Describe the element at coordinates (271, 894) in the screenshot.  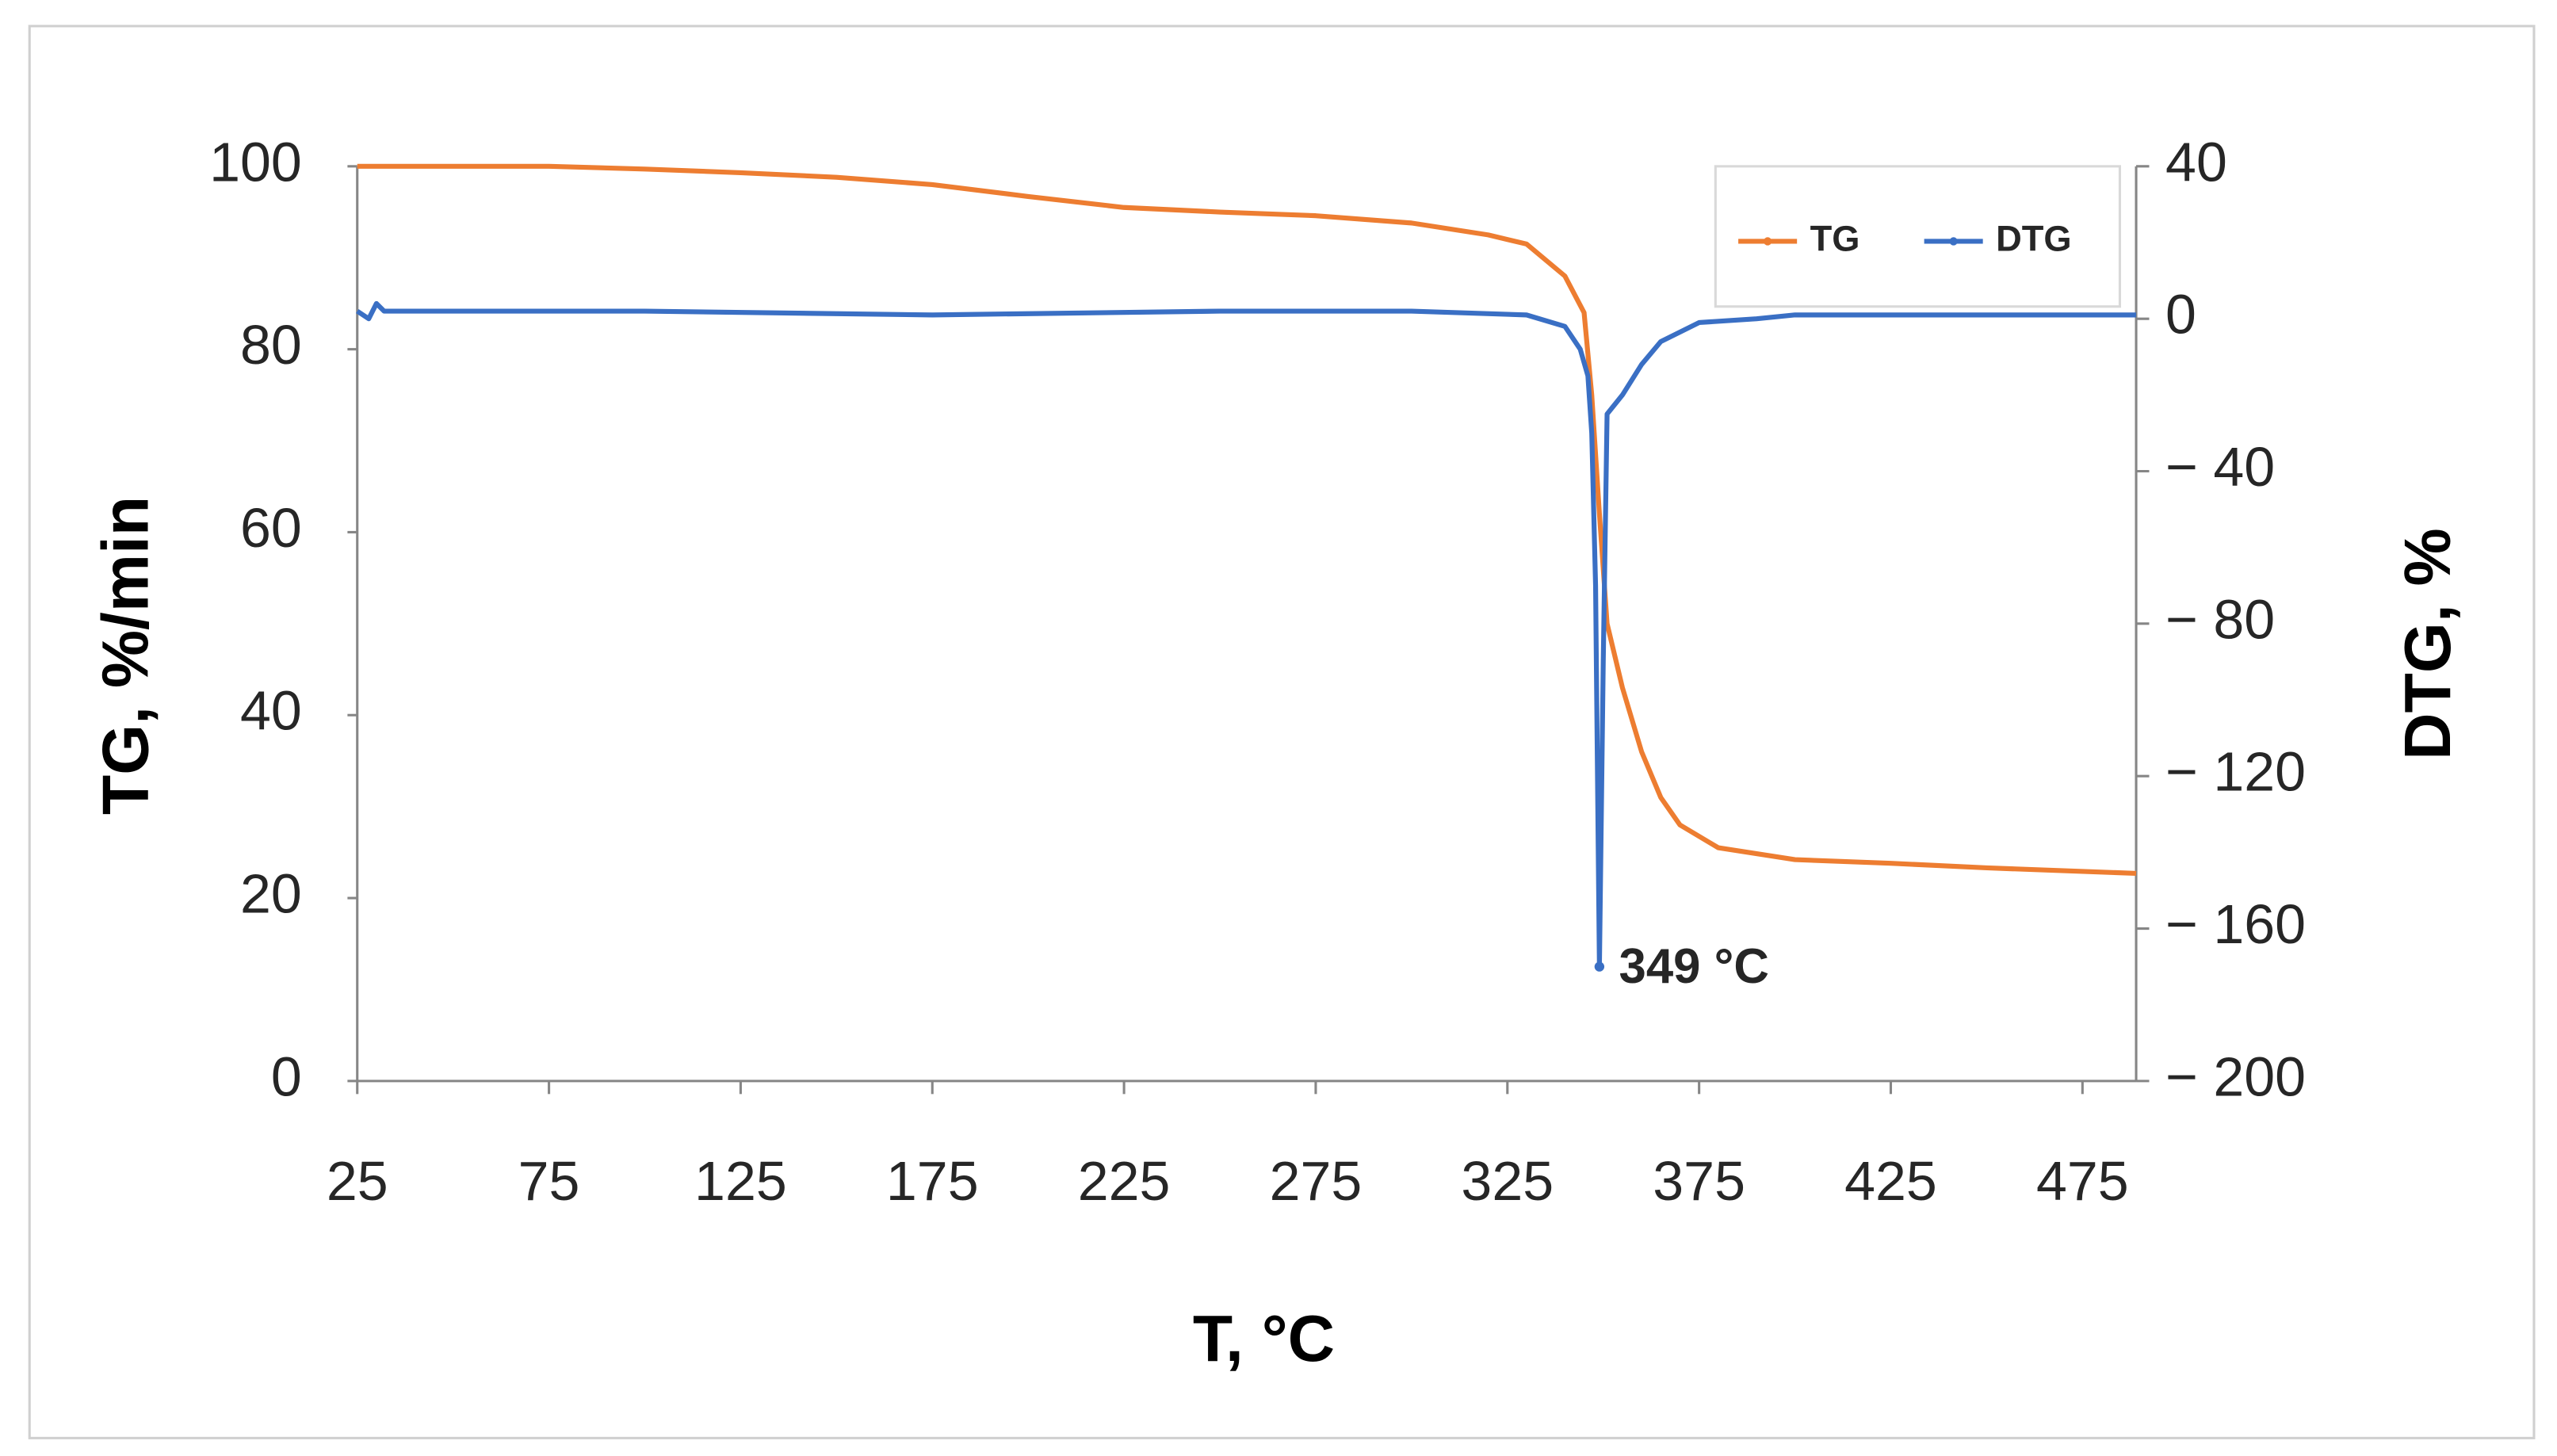
I see `y-tick-label: 20` at that location.